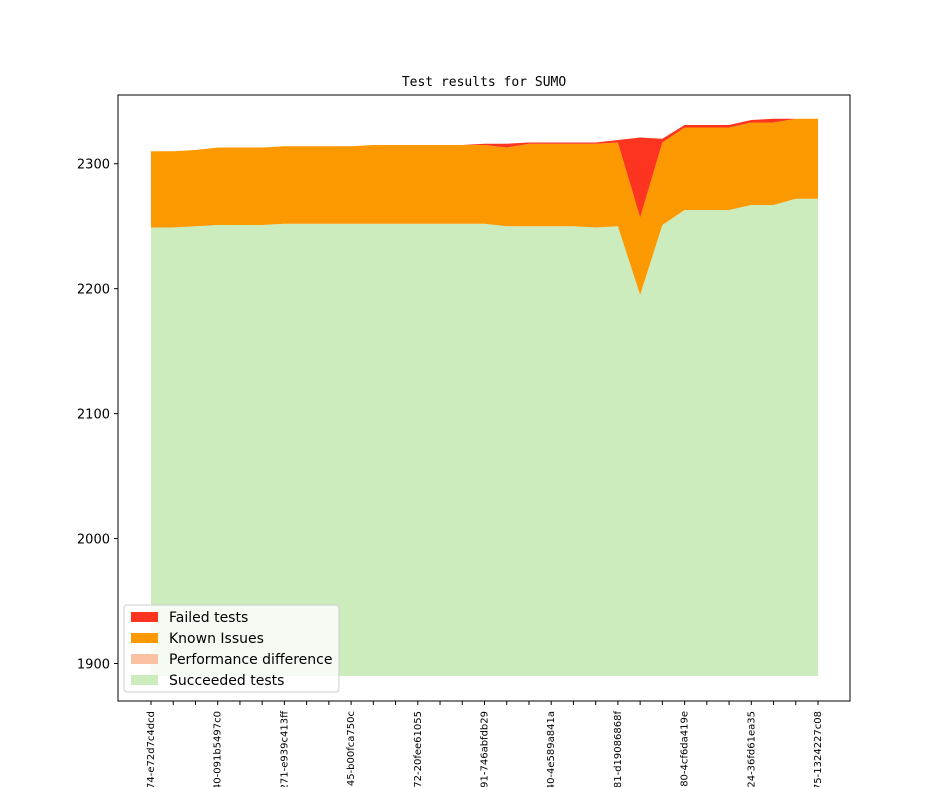  I want to click on y-tick-label: 2000, so click(93, 540).